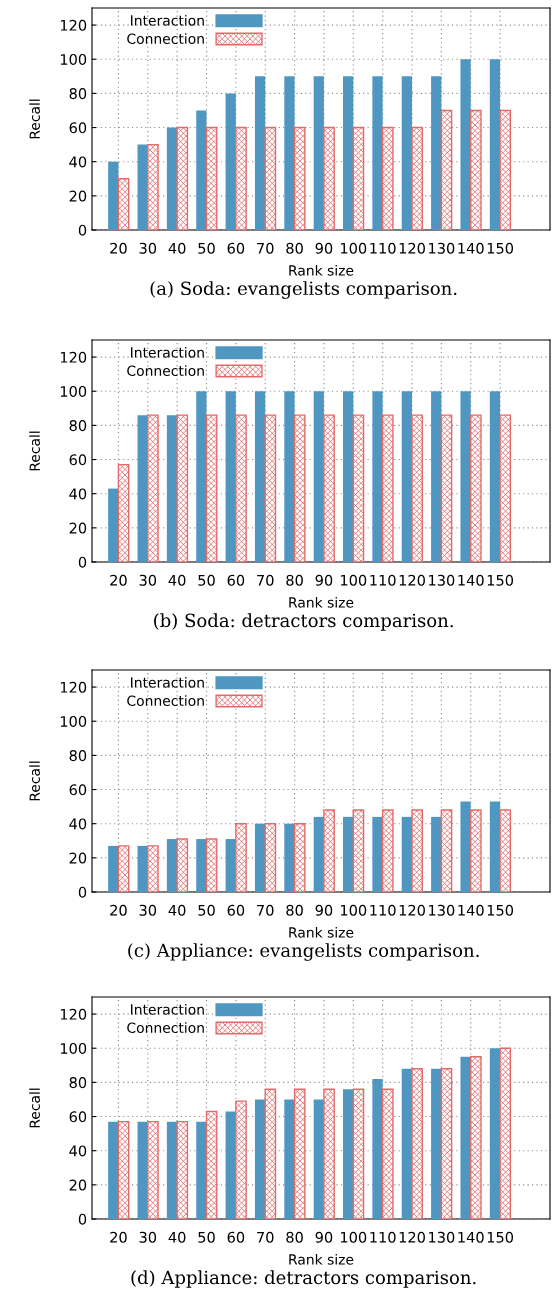 The width and height of the screenshot is (552, 1298). What do you see at coordinates (82, 562) in the screenshot?
I see `y-tick-label: 0` at bounding box center [82, 562].